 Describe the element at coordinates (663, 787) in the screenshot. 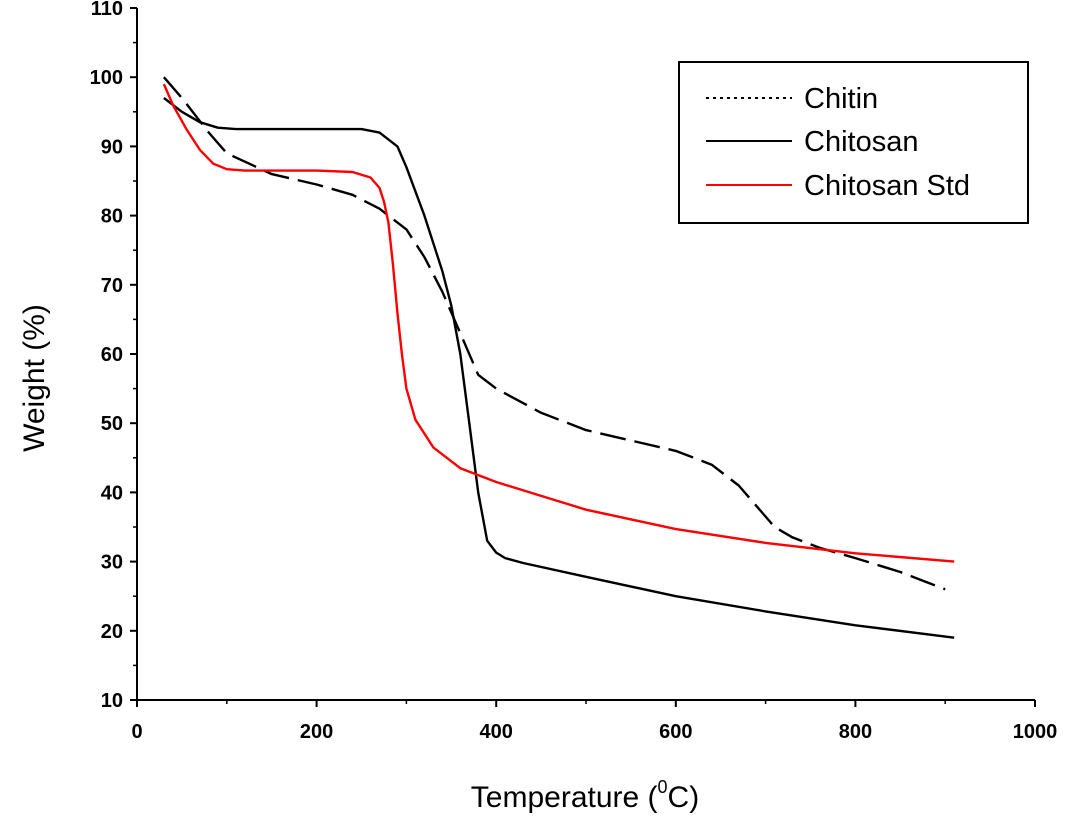

I see `x-axis-title-superscript: 0` at that location.